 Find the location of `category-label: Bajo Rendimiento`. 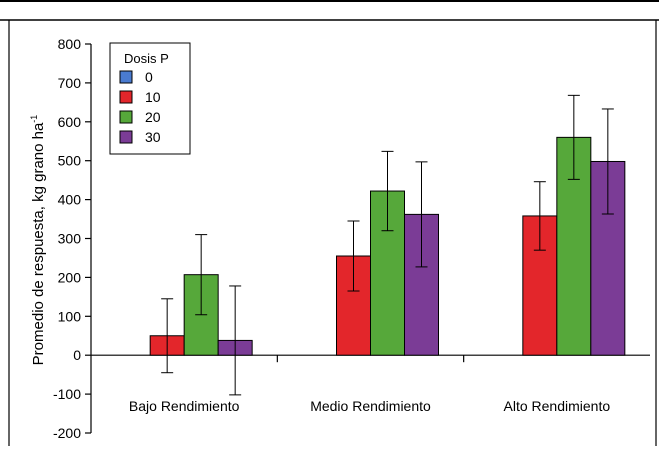

category-label: Bajo Rendimiento is located at coordinates (184, 406).